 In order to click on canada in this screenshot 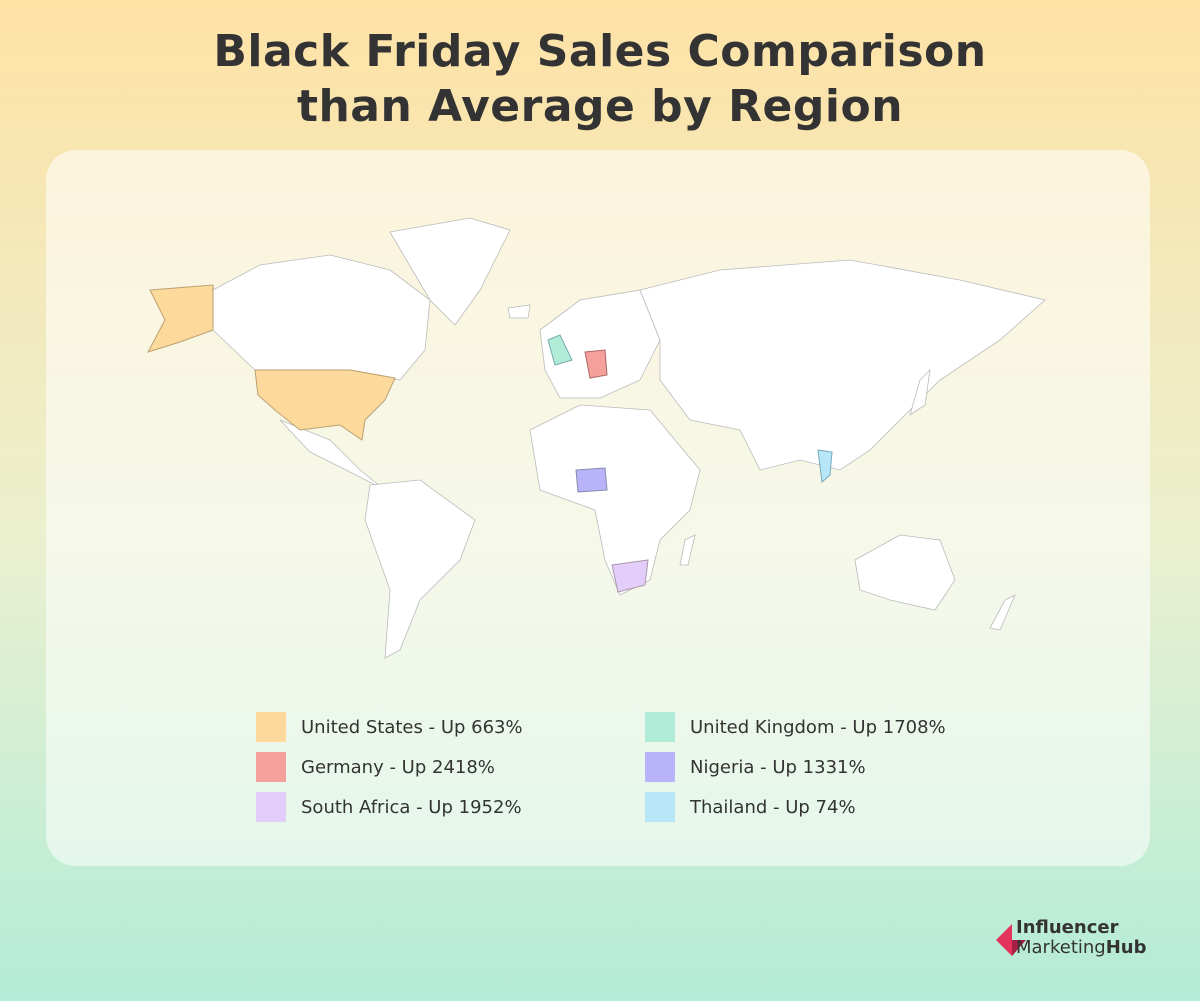, I will do `click(321, 317)`.